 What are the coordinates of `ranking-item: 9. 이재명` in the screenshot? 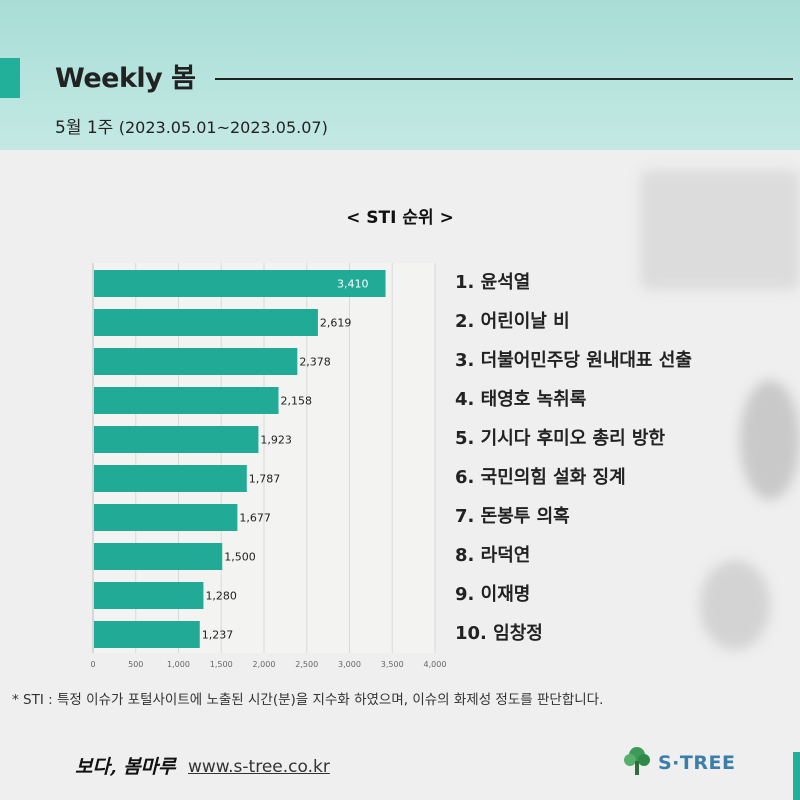 It's located at (493, 594).